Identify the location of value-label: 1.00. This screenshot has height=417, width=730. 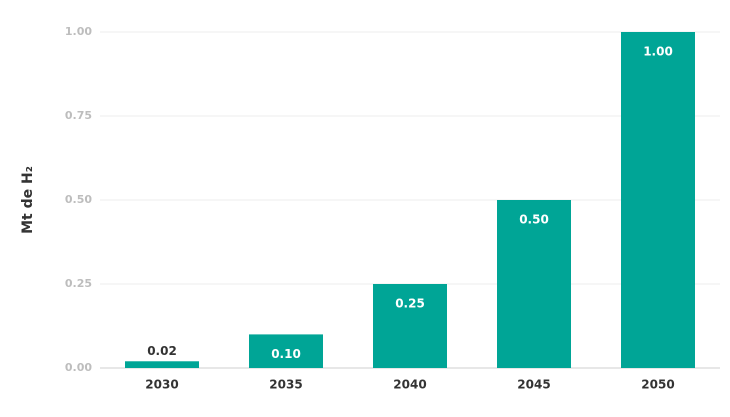
(658, 52).